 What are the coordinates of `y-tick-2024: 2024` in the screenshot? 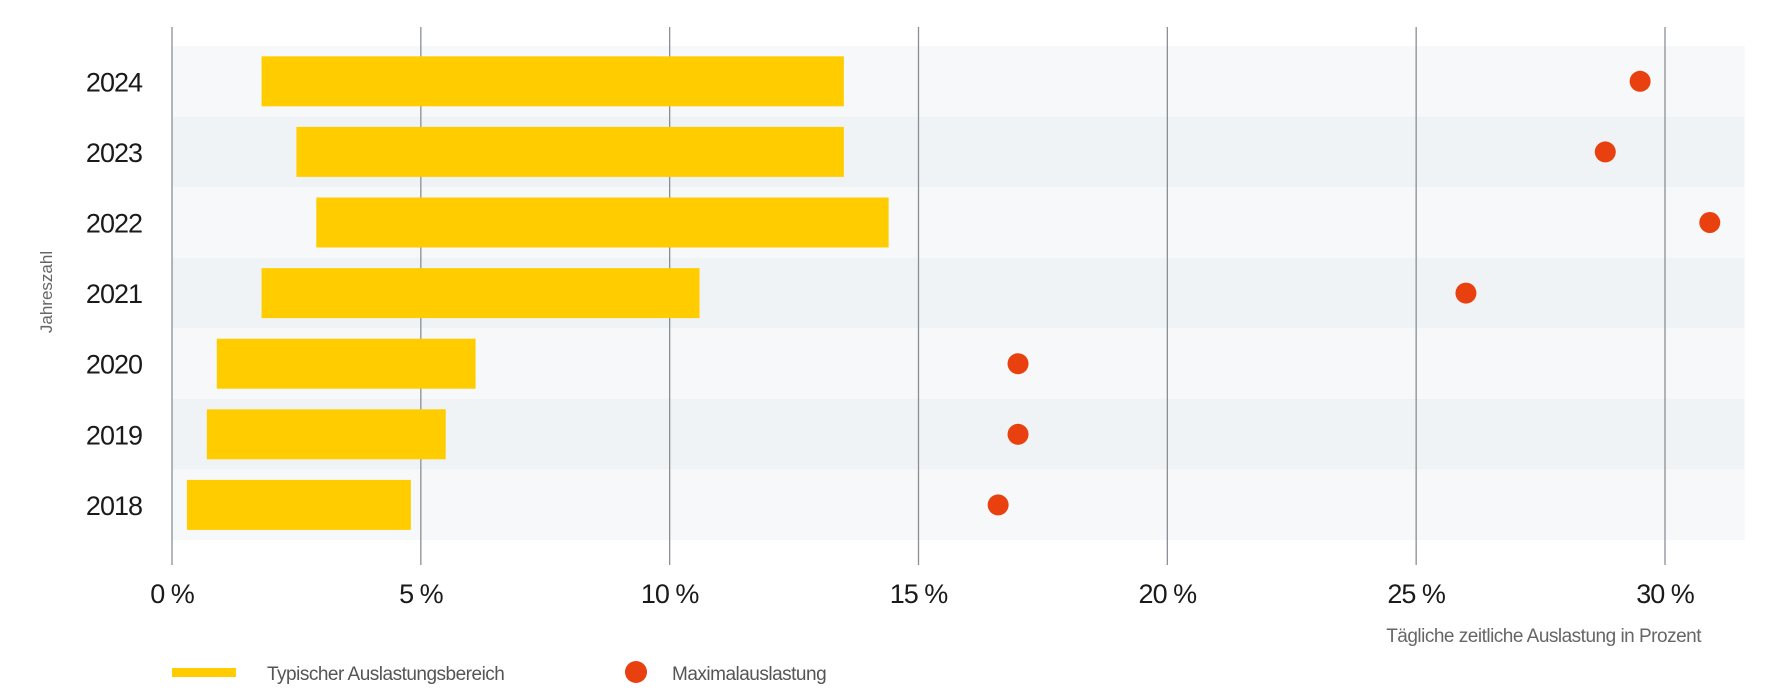 It's located at (114, 82).